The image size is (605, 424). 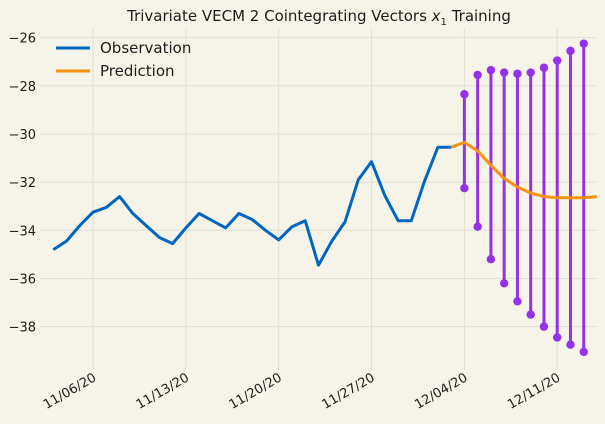 I want to click on y-tick-label: −38, so click(x=22, y=328).